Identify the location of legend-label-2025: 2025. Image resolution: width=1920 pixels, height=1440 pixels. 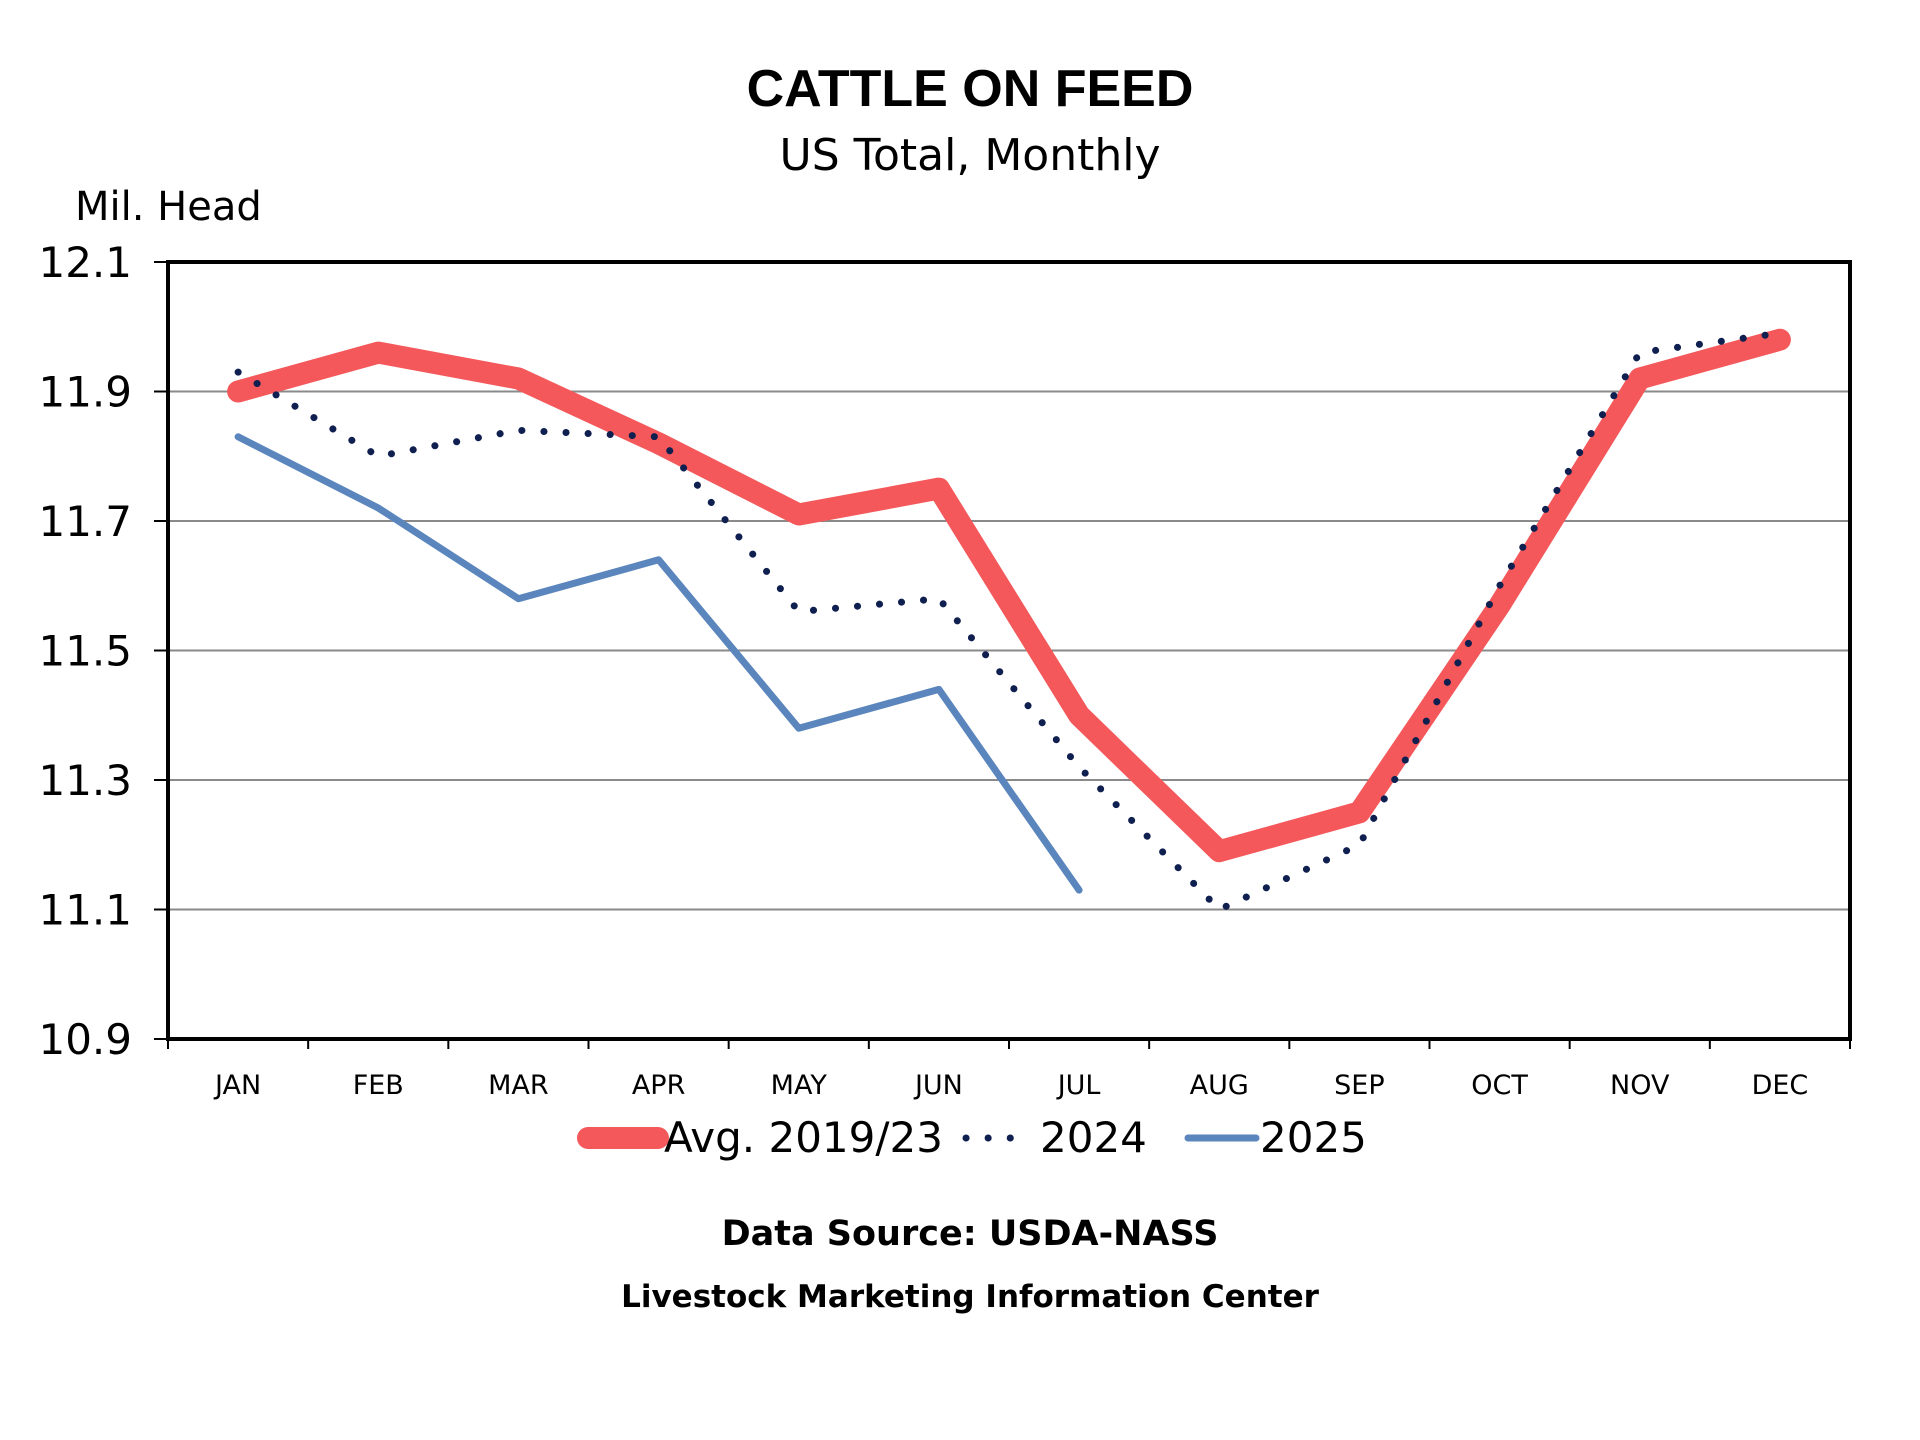
(1313, 1137).